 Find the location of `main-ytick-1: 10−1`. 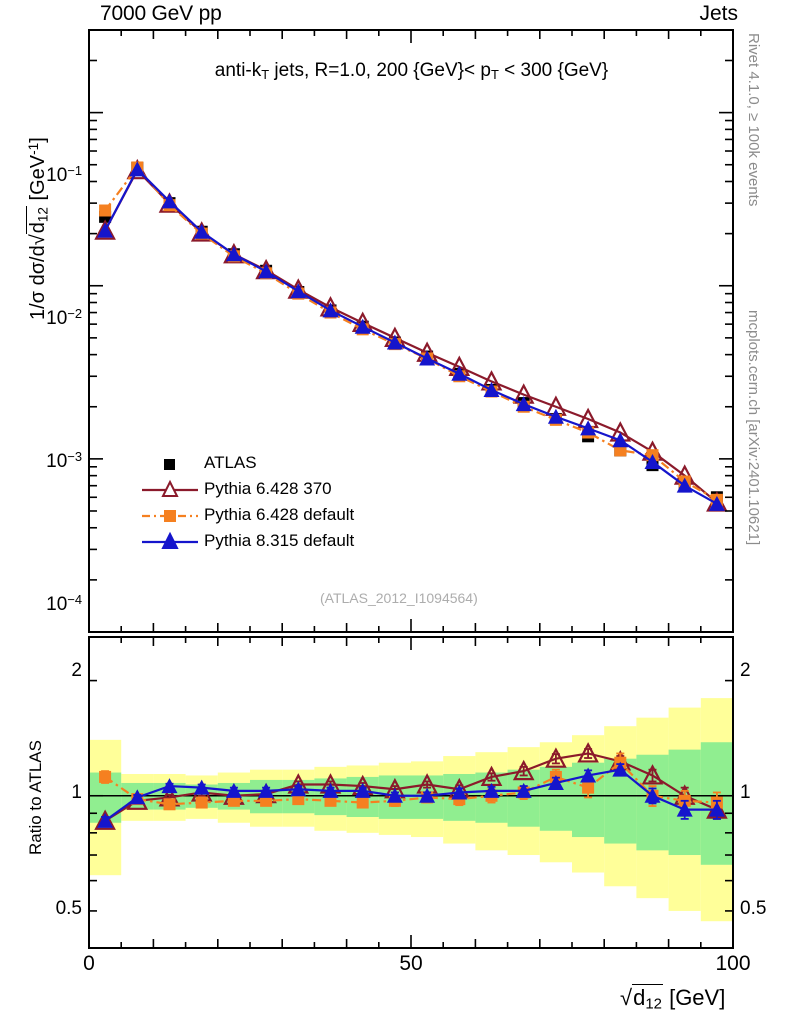

main-ytick-1: 10−1 is located at coordinates (46, 175).